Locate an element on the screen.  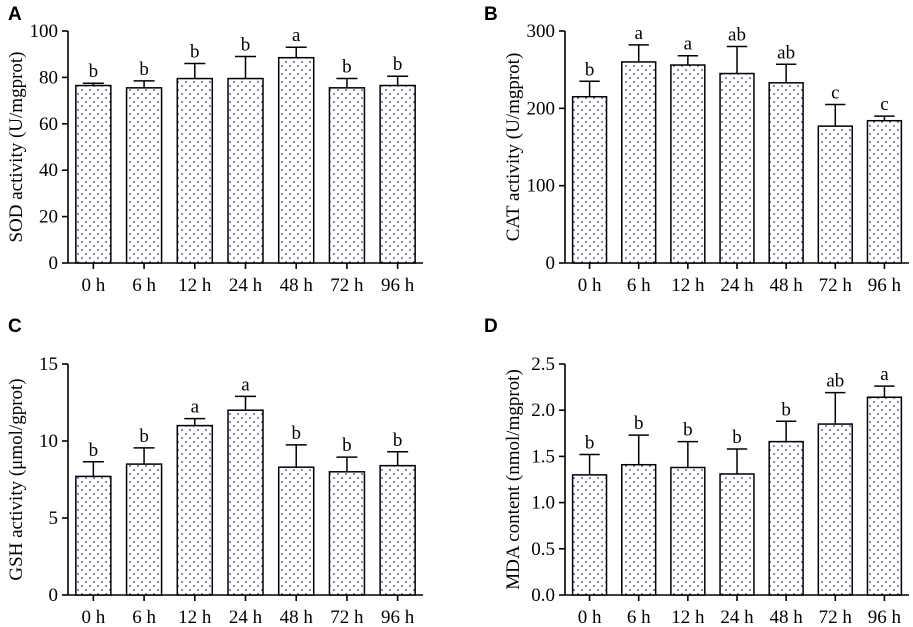
y-tick-label: 15 is located at coordinates (48, 364).